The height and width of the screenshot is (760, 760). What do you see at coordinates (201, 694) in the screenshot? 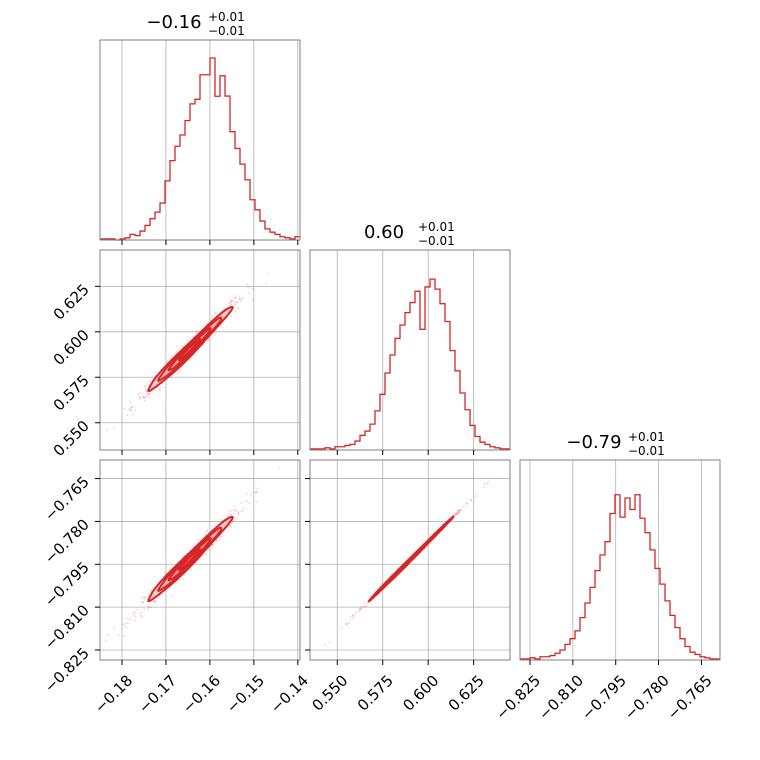
I see `x-tick-label: −0.16` at bounding box center [201, 694].